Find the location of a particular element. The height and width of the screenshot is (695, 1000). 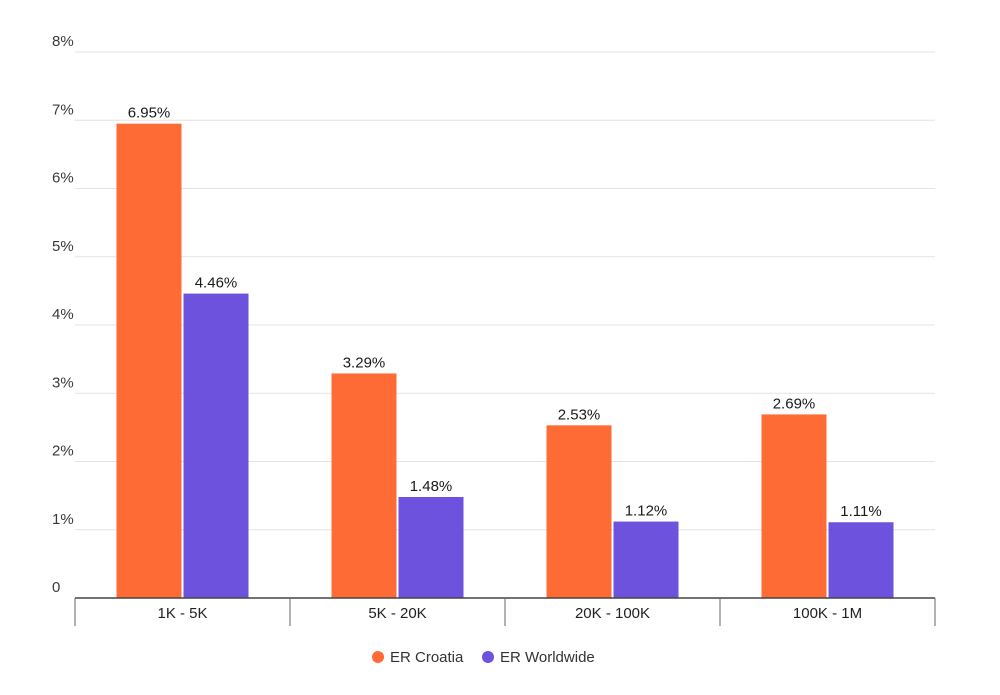

y-tick-label: 2% is located at coordinates (63, 451).